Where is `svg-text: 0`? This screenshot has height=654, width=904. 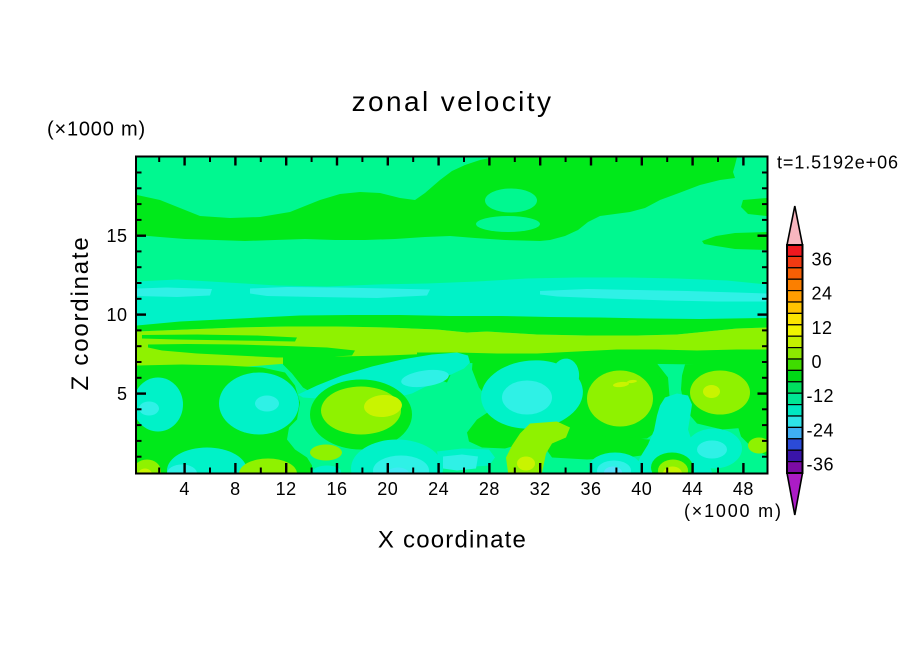 svg-text: 0 is located at coordinates (817, 362).